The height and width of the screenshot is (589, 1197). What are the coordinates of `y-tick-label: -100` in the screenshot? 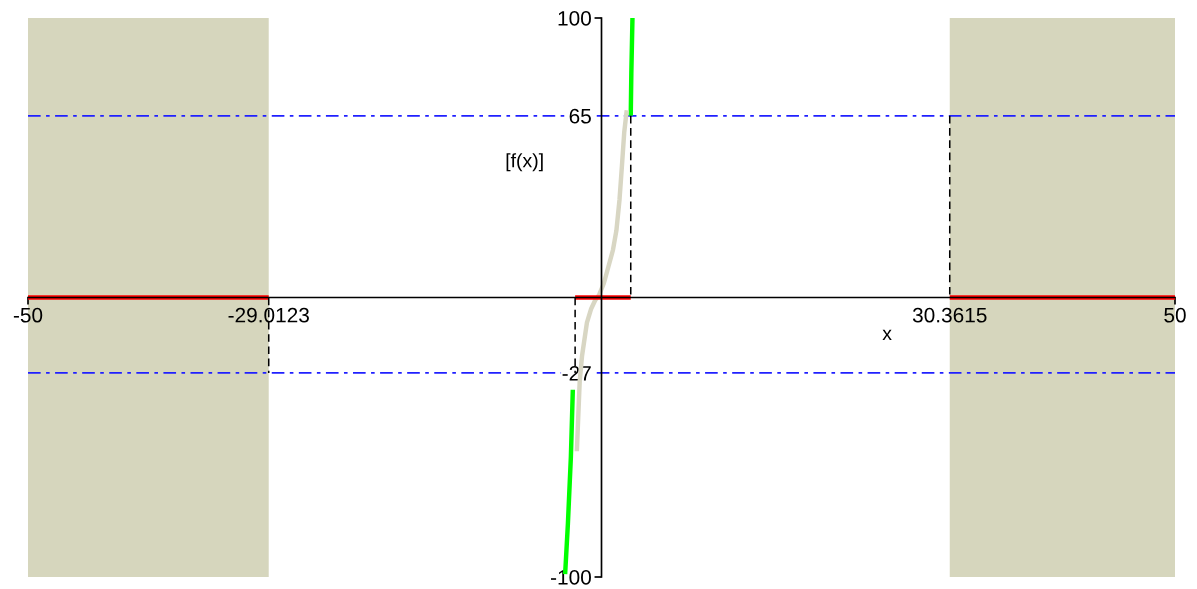 It's located at (571, 577).